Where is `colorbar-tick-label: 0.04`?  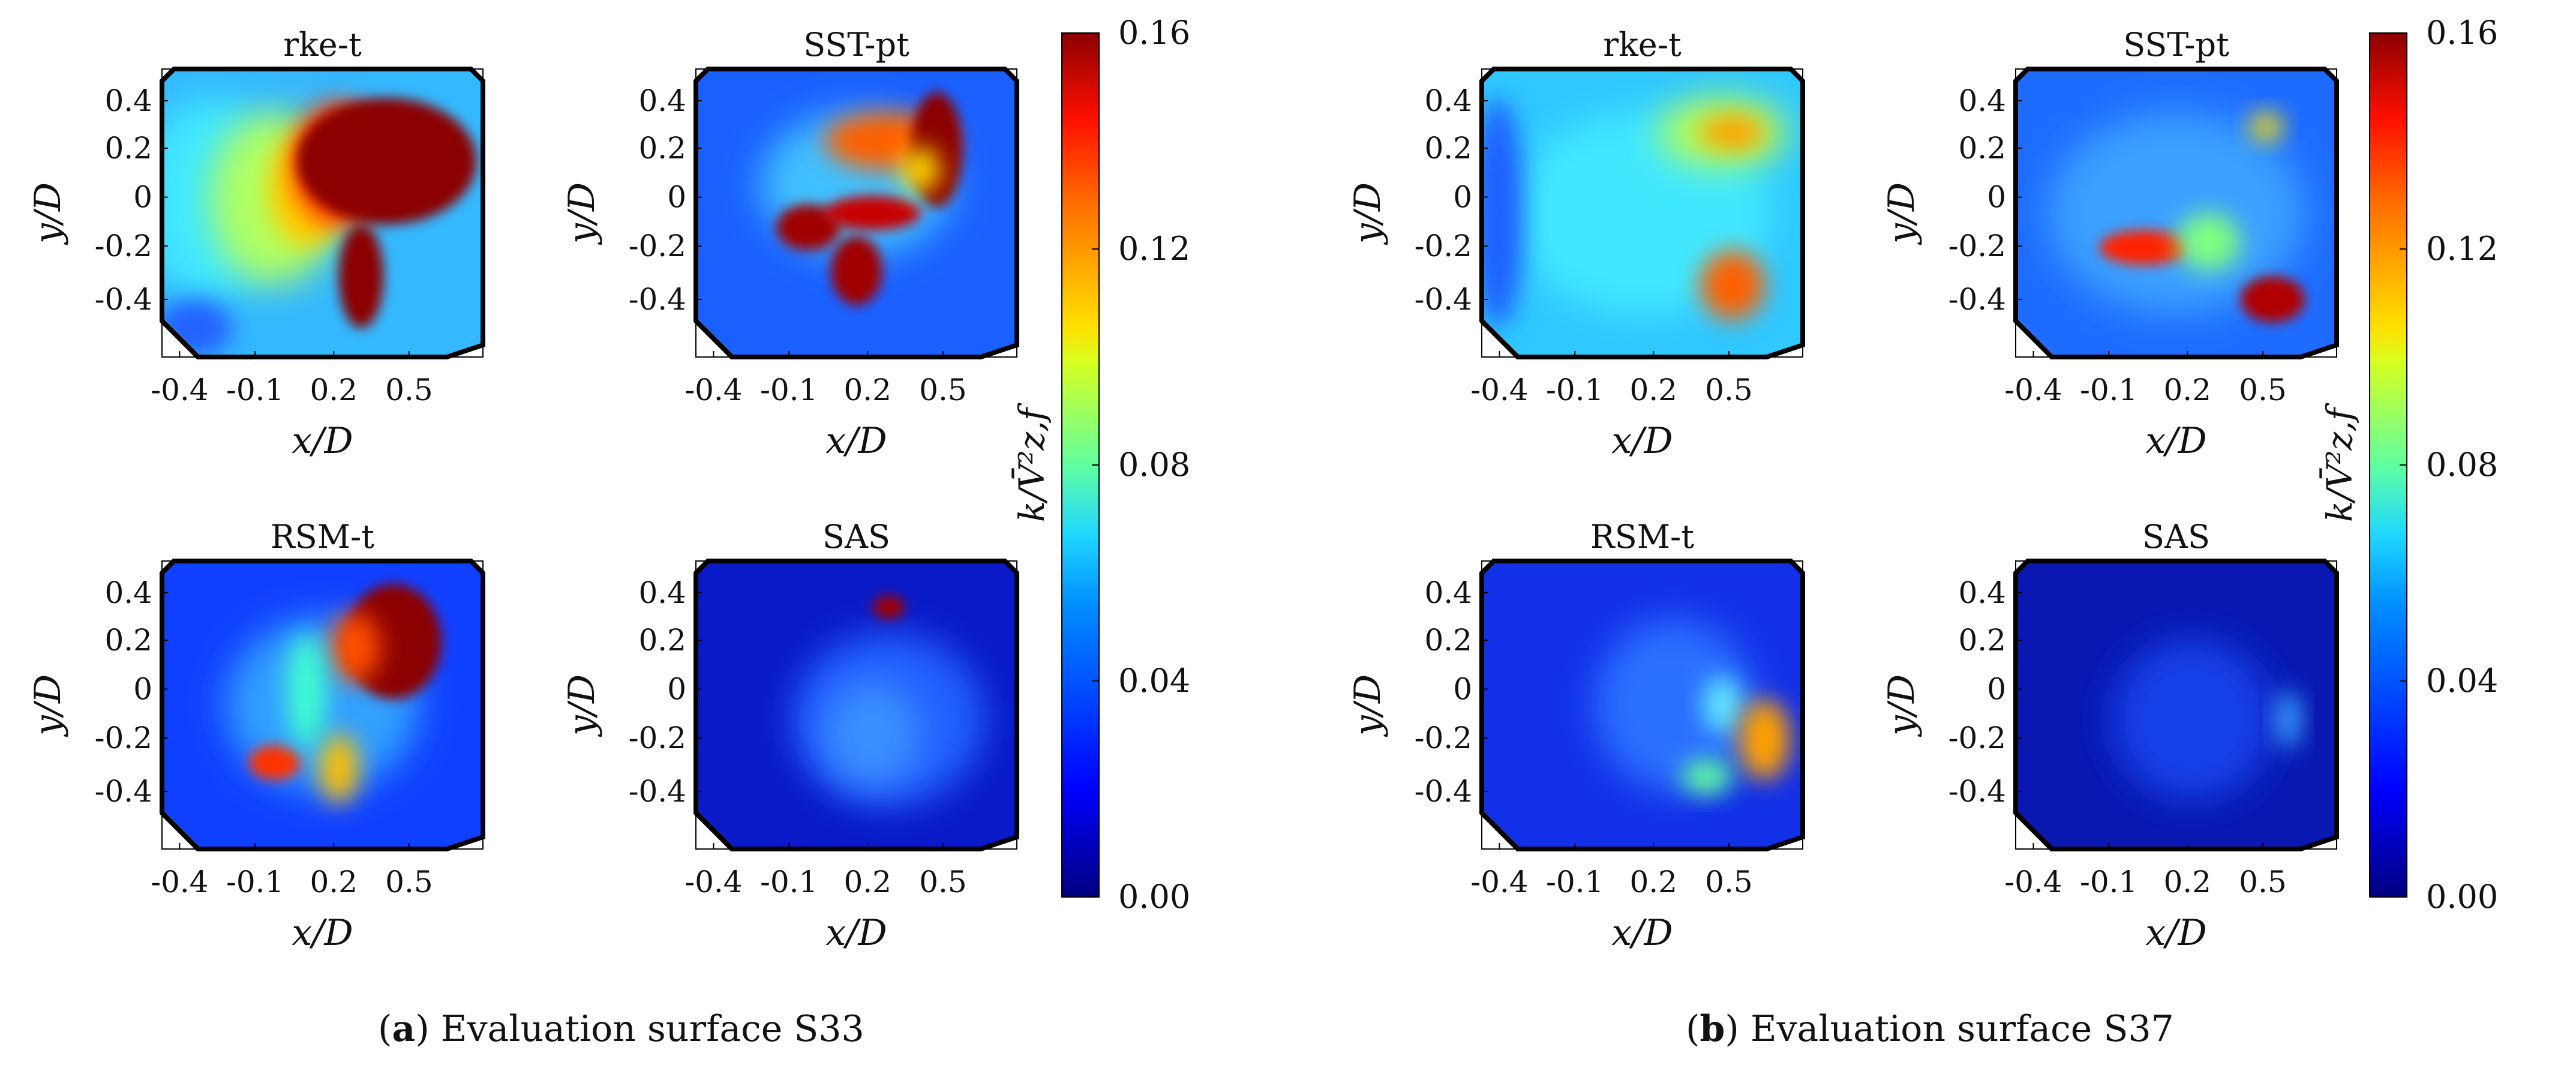
colorbar-tick-label: 0.04 is located at coordinates (1154, 681).